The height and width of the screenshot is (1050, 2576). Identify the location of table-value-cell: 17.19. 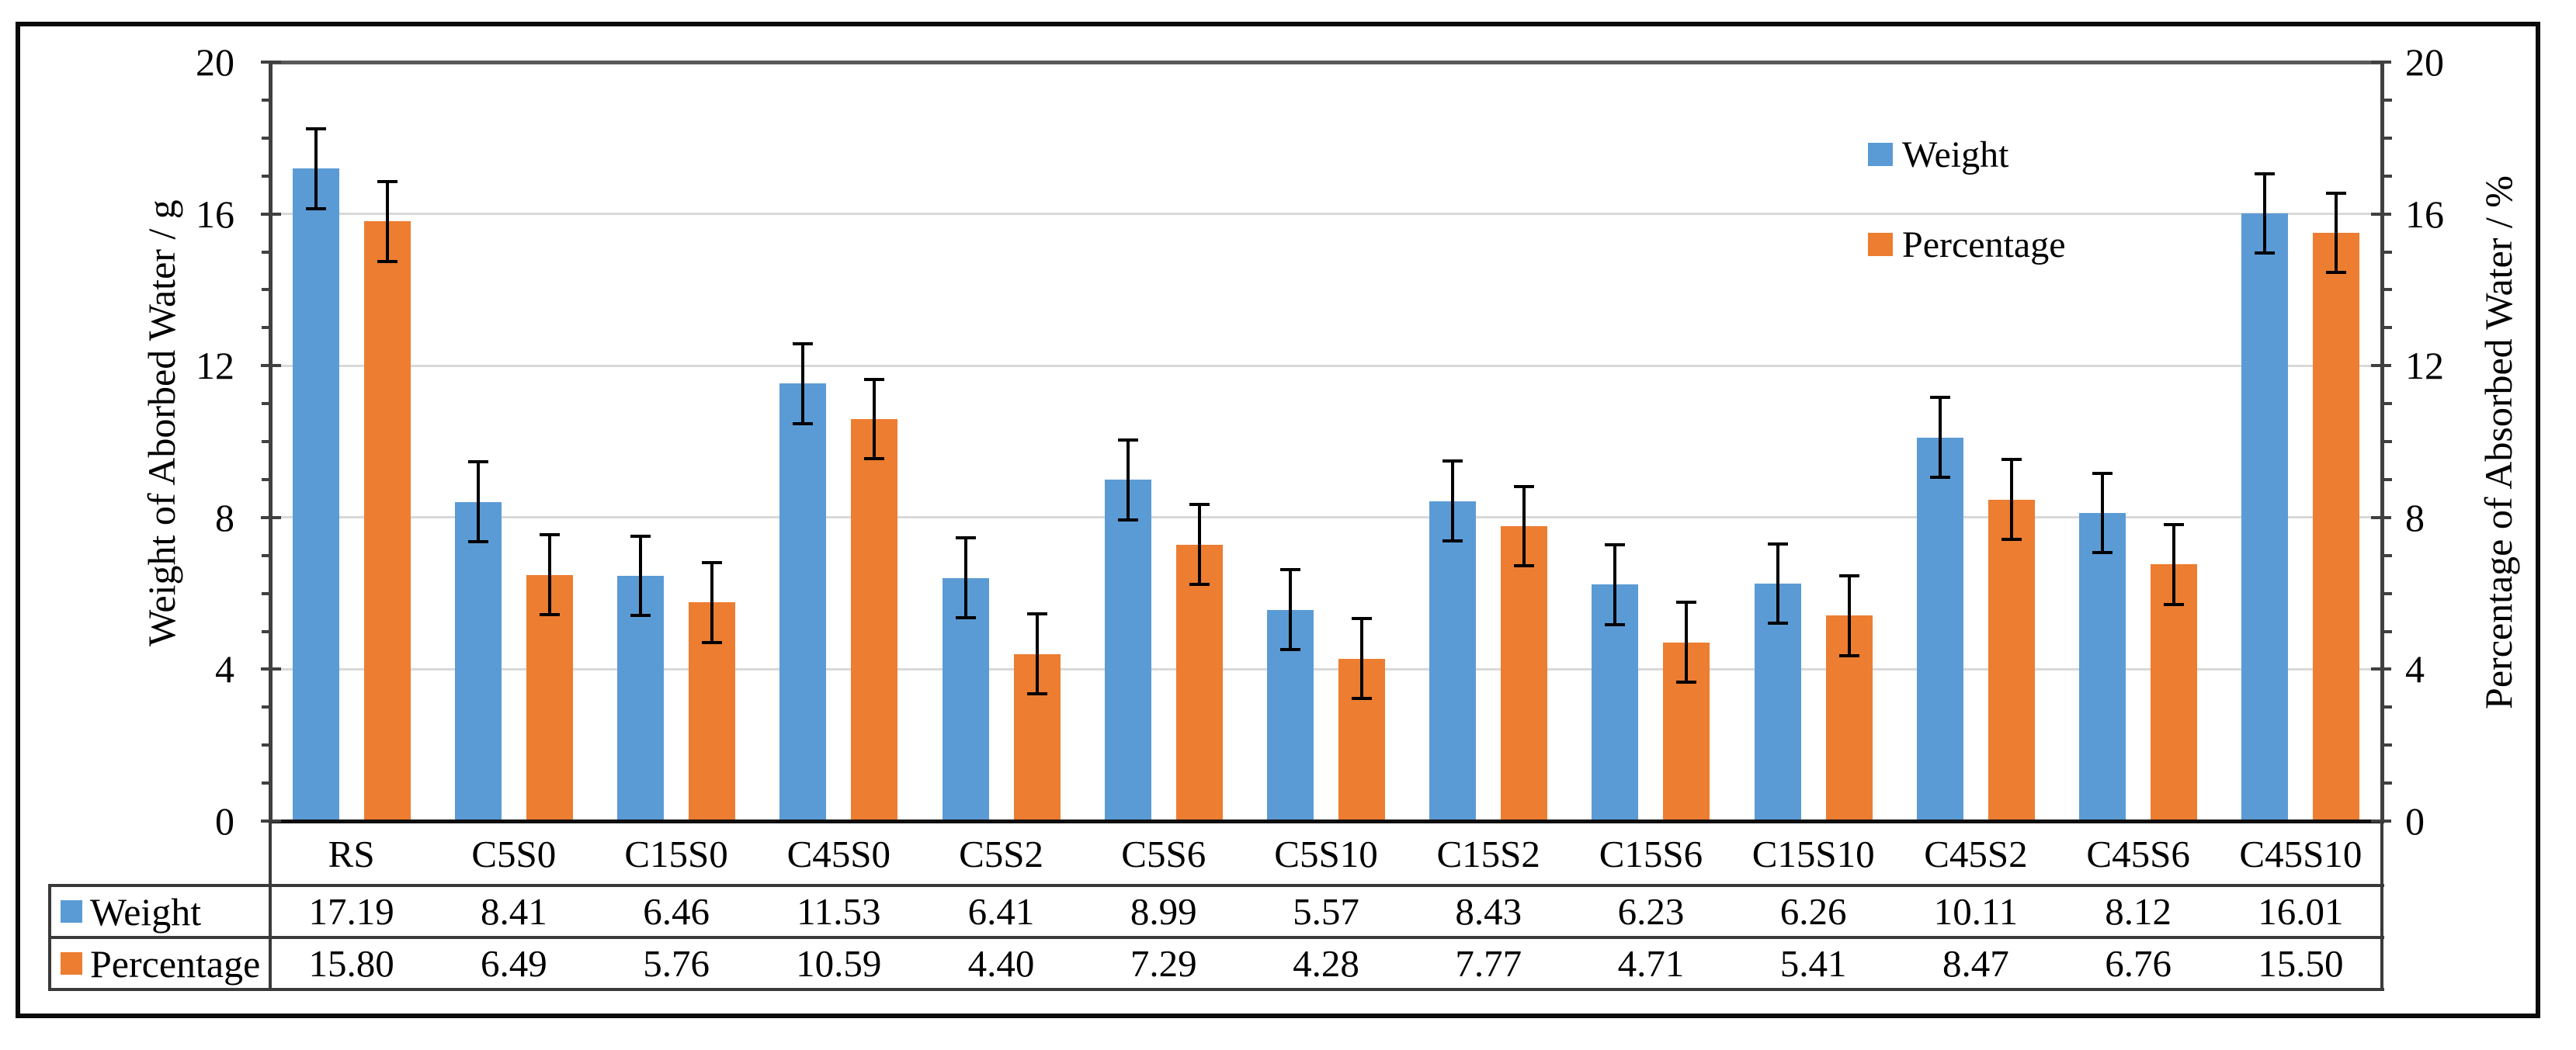
(351, 911).